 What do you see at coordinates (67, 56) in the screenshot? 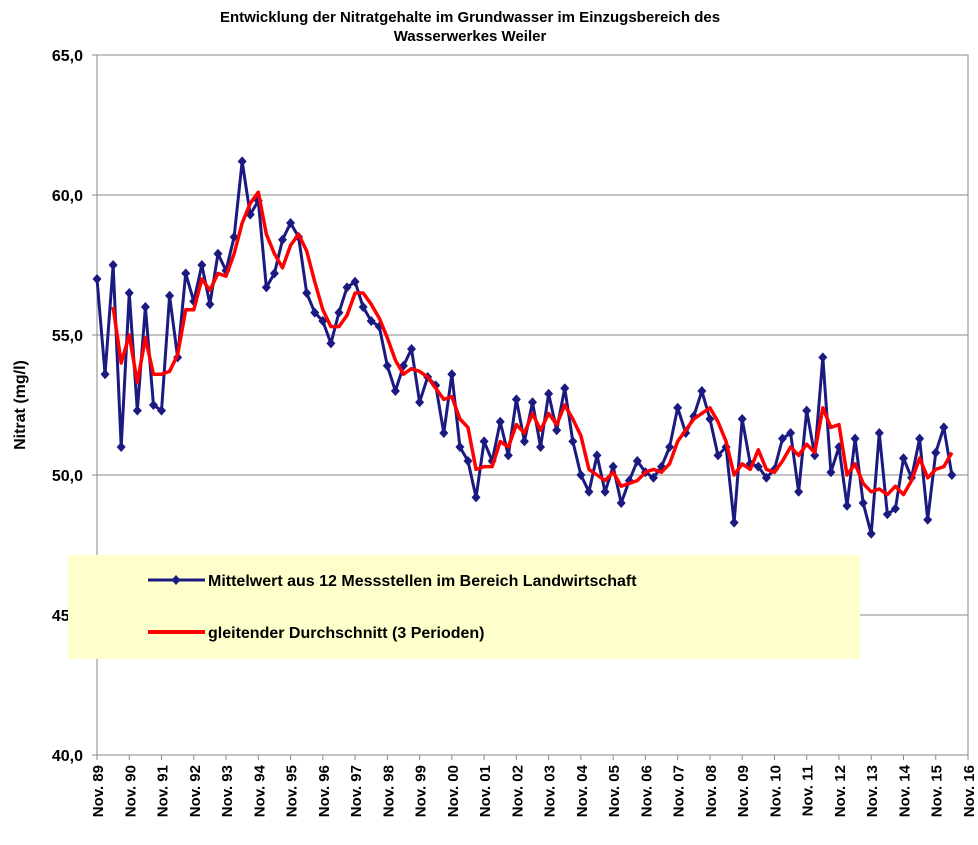
I see `y-tick-label: 65,0` at bounding box center [67, 56].